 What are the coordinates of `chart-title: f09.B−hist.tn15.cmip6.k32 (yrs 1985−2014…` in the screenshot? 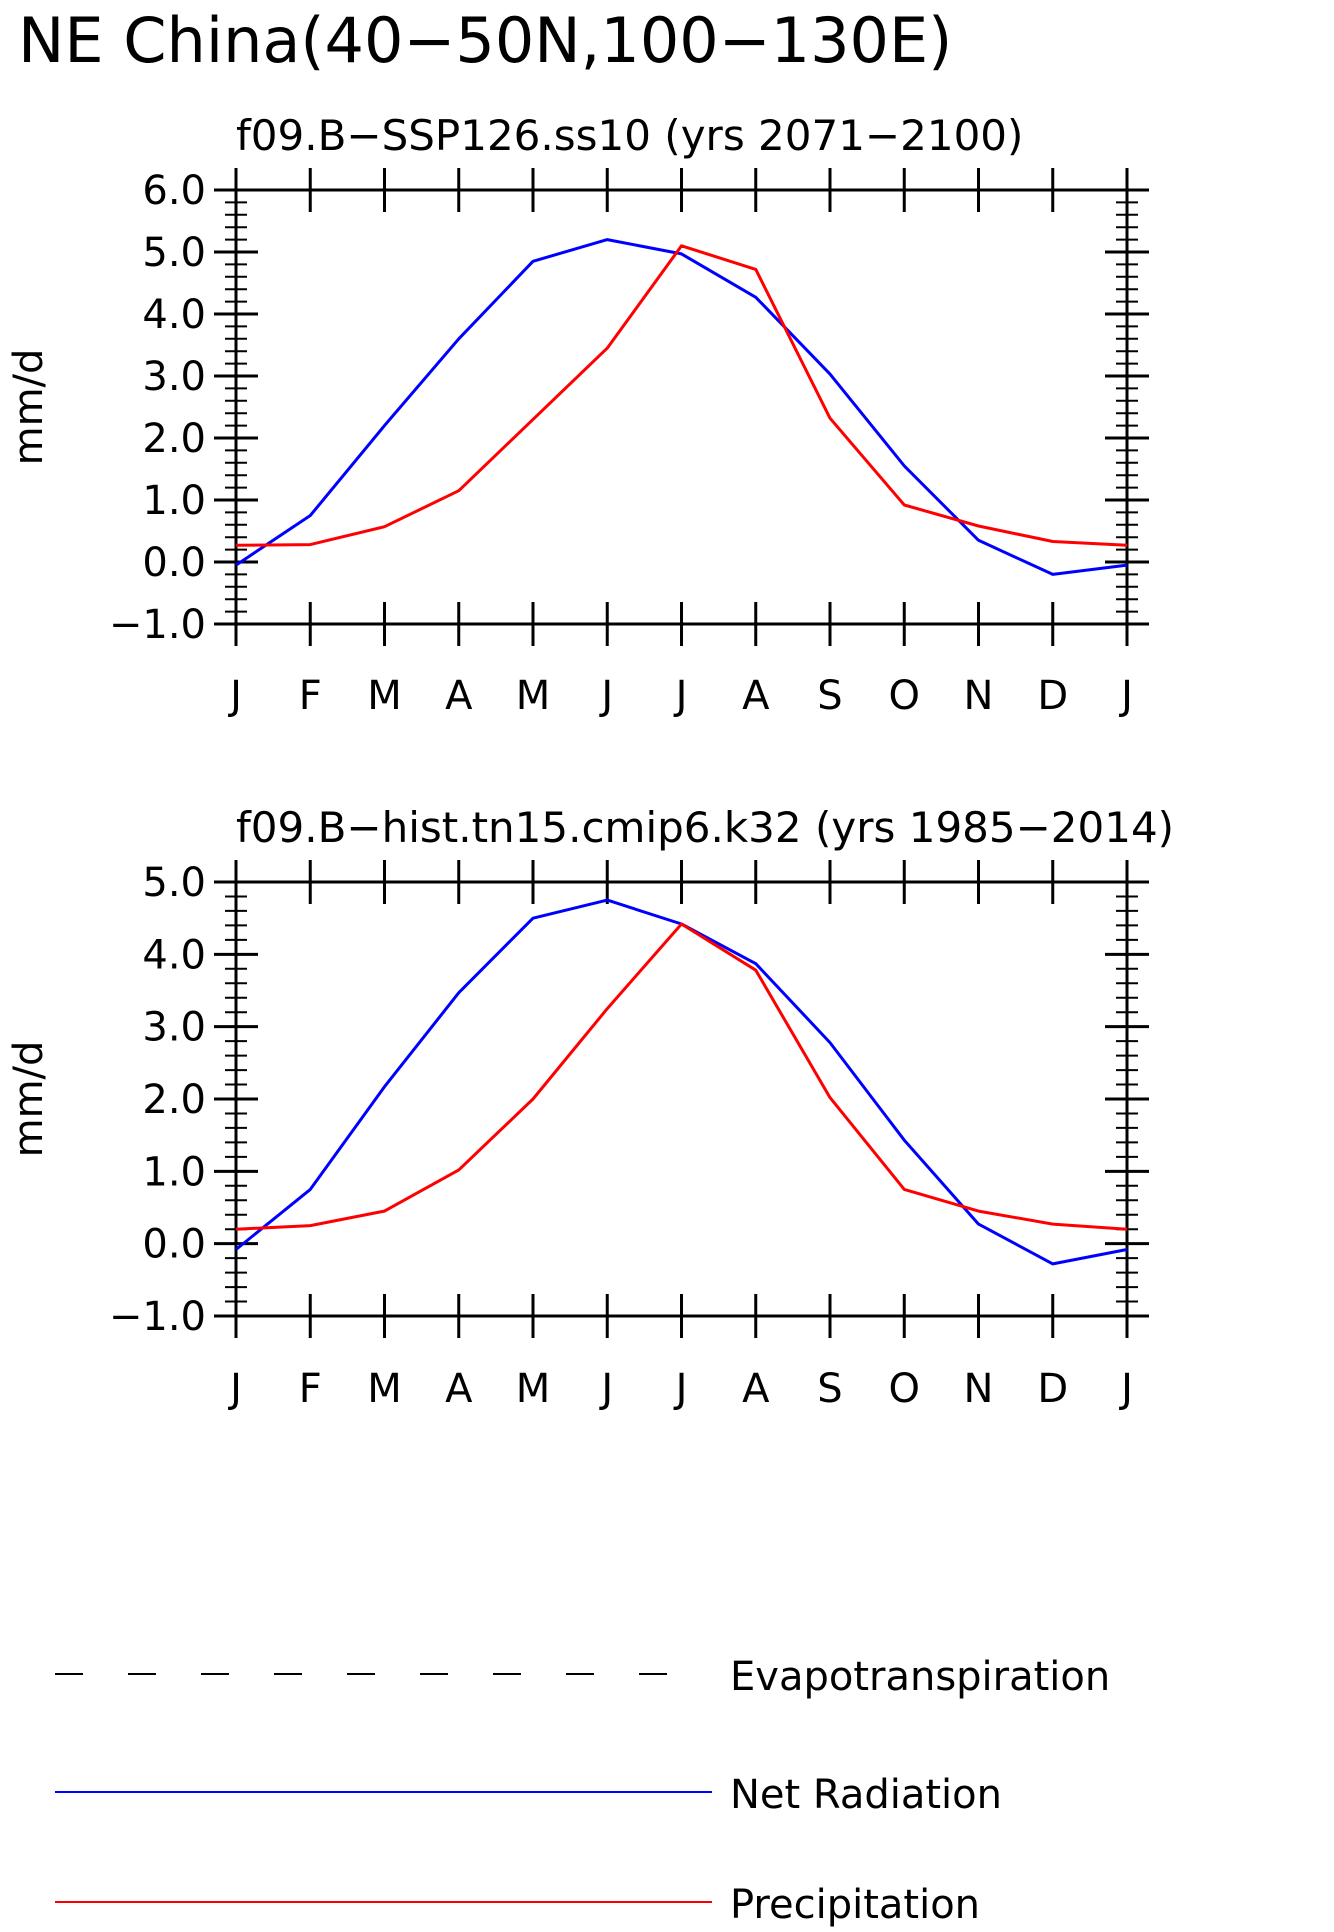 It's located at (705, 827).